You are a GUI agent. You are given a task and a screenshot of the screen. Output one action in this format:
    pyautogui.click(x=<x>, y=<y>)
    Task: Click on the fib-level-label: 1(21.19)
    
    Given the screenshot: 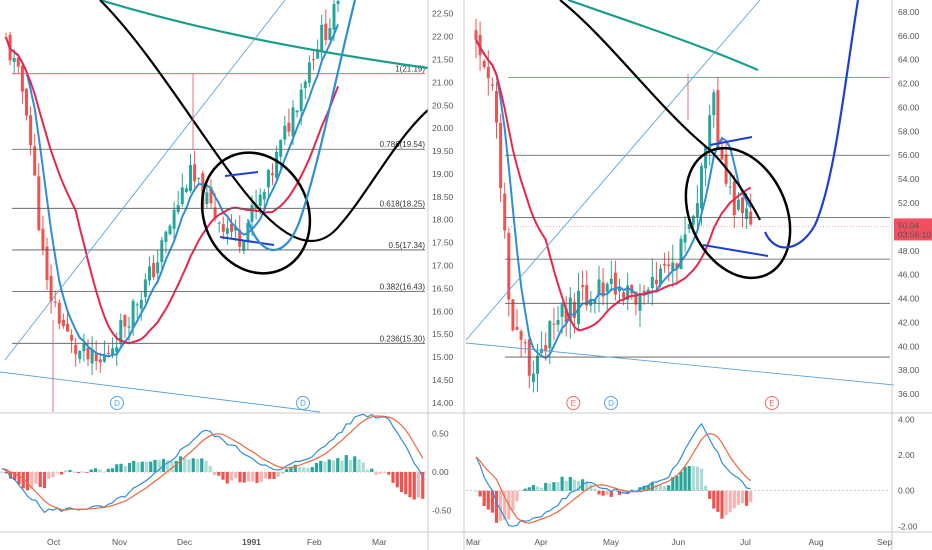 What is the action you would take?
    pyautogui.click(x=410, y=69)
    